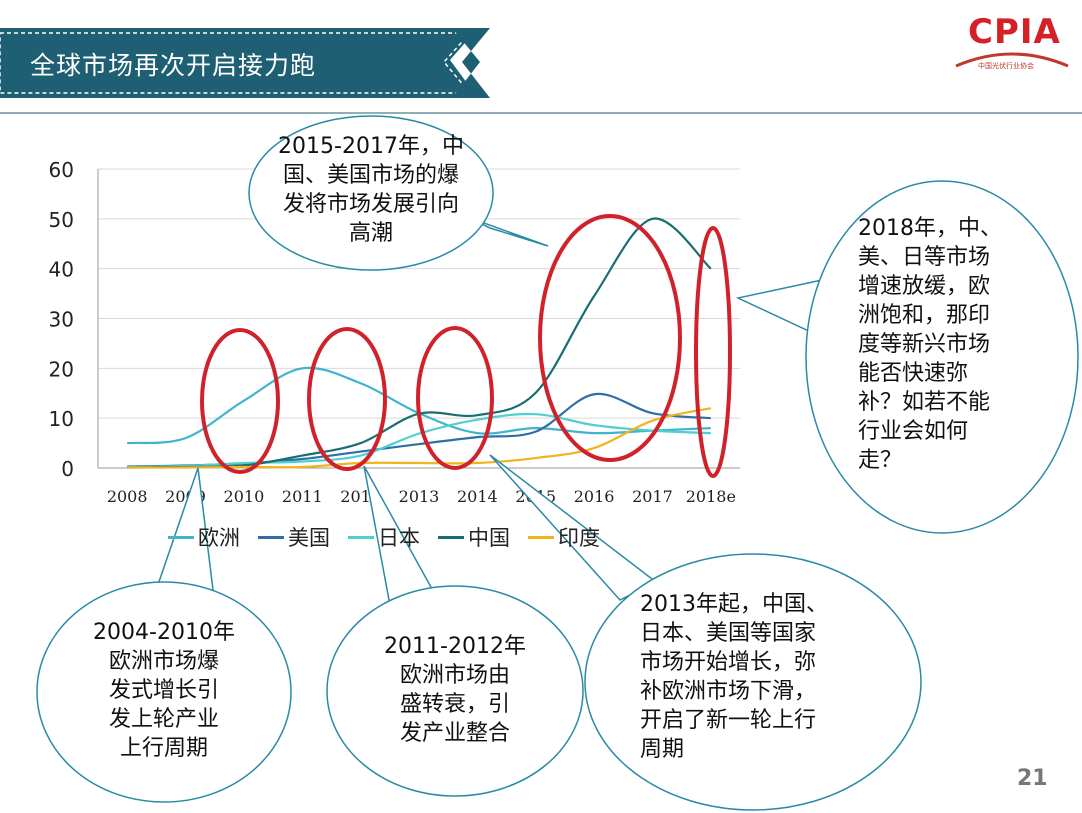 This screenshot has height=813, width=1082. What do you see at coordinates (419, 496) in the screenshot?
I see `x-tick-label: 2013` at bounding box center [419, 496].